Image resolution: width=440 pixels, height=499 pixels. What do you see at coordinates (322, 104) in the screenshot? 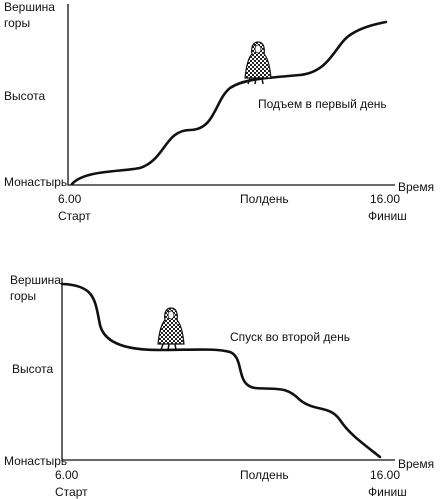
I see `caption: Подъем в первый день` at bounding box center [322, 104].